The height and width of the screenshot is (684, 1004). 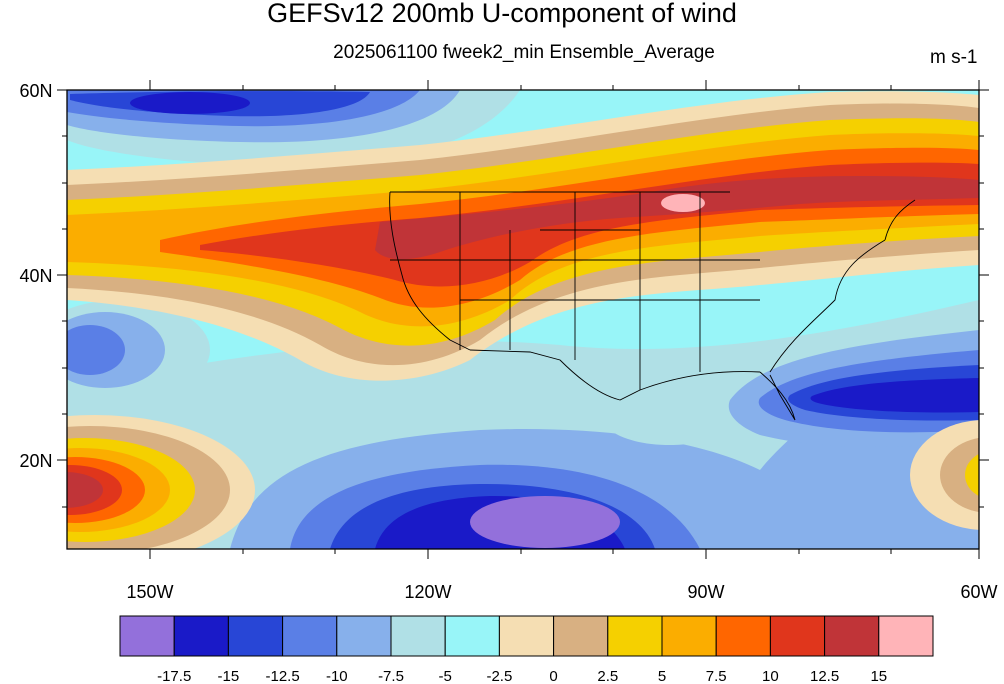 I want to click on colorbar-label: -12.5, so click(x=282, y=676).